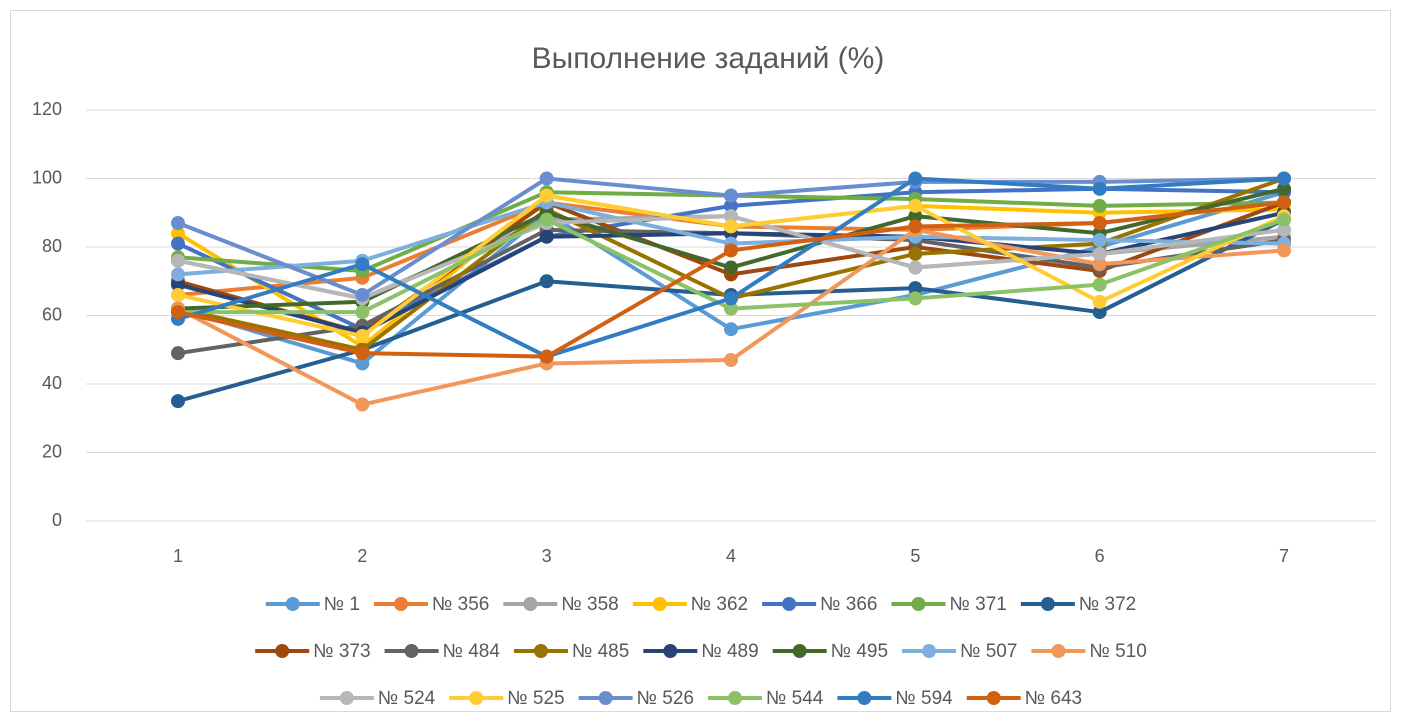  Describe the element at coordinates (341, 651) in the screenshot. I see `legend-label: № 373` at that location.